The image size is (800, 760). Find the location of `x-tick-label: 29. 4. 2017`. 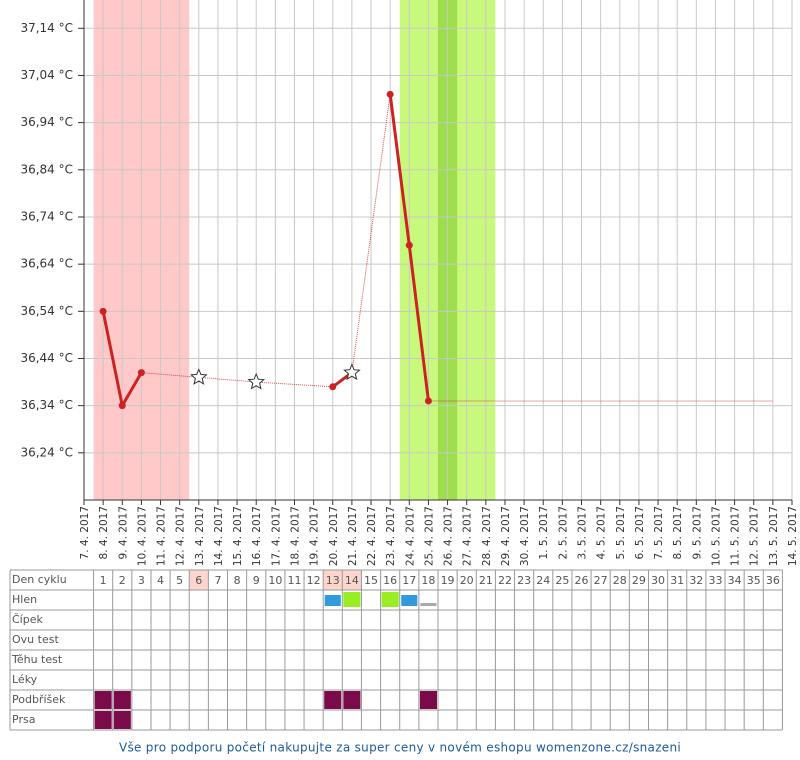

x-tick-label: 29. 4. 2017 is located at coordinates (506, 536).